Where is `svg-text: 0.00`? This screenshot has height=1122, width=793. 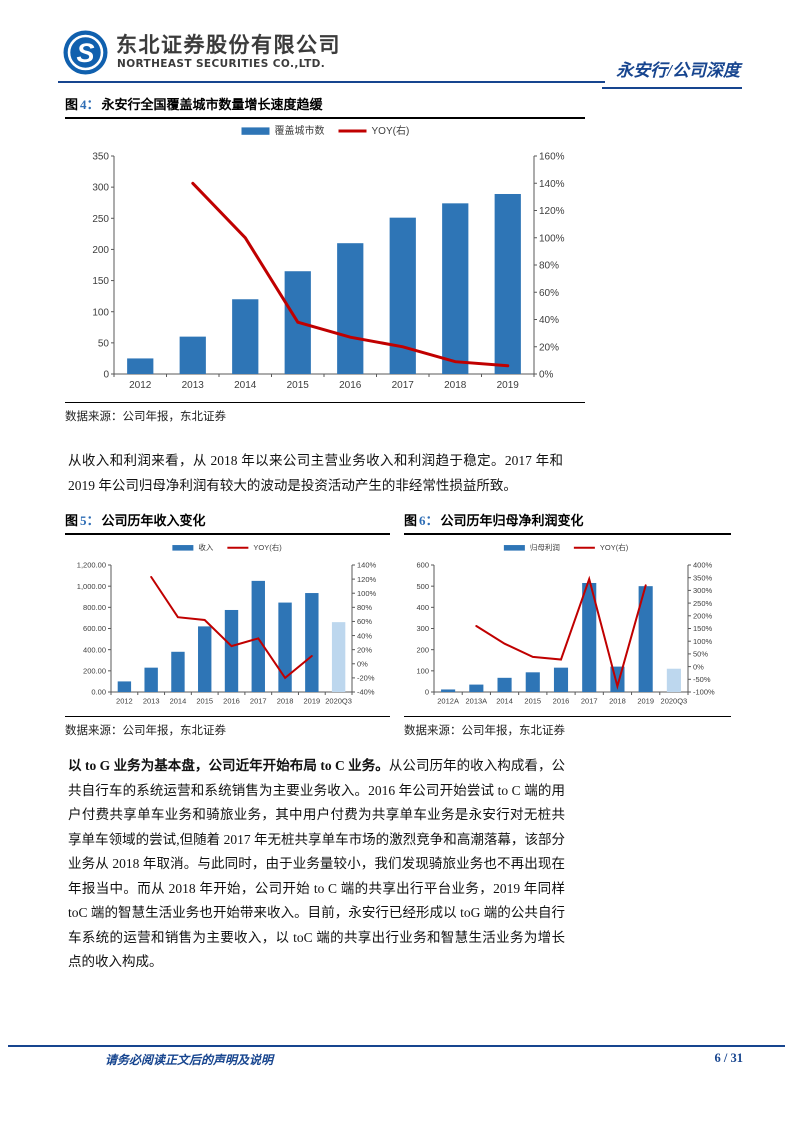
svg-text: 0.00 is located at coordinates (98, 692).